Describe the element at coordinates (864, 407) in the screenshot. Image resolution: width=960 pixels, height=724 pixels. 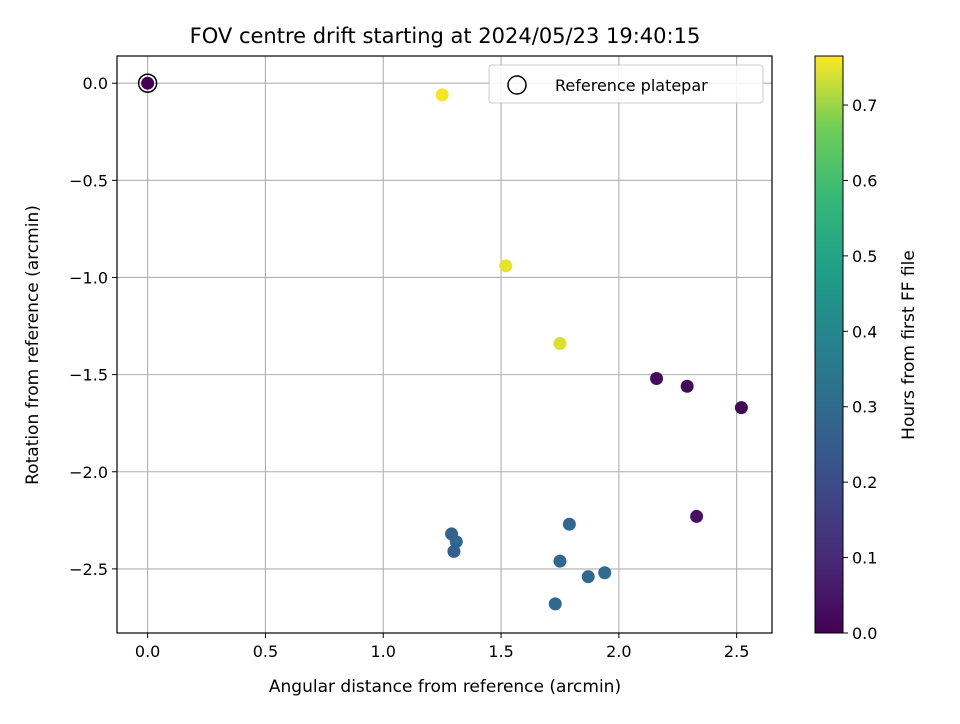
I see `colorbar-tick-label: 0.3` at that location.